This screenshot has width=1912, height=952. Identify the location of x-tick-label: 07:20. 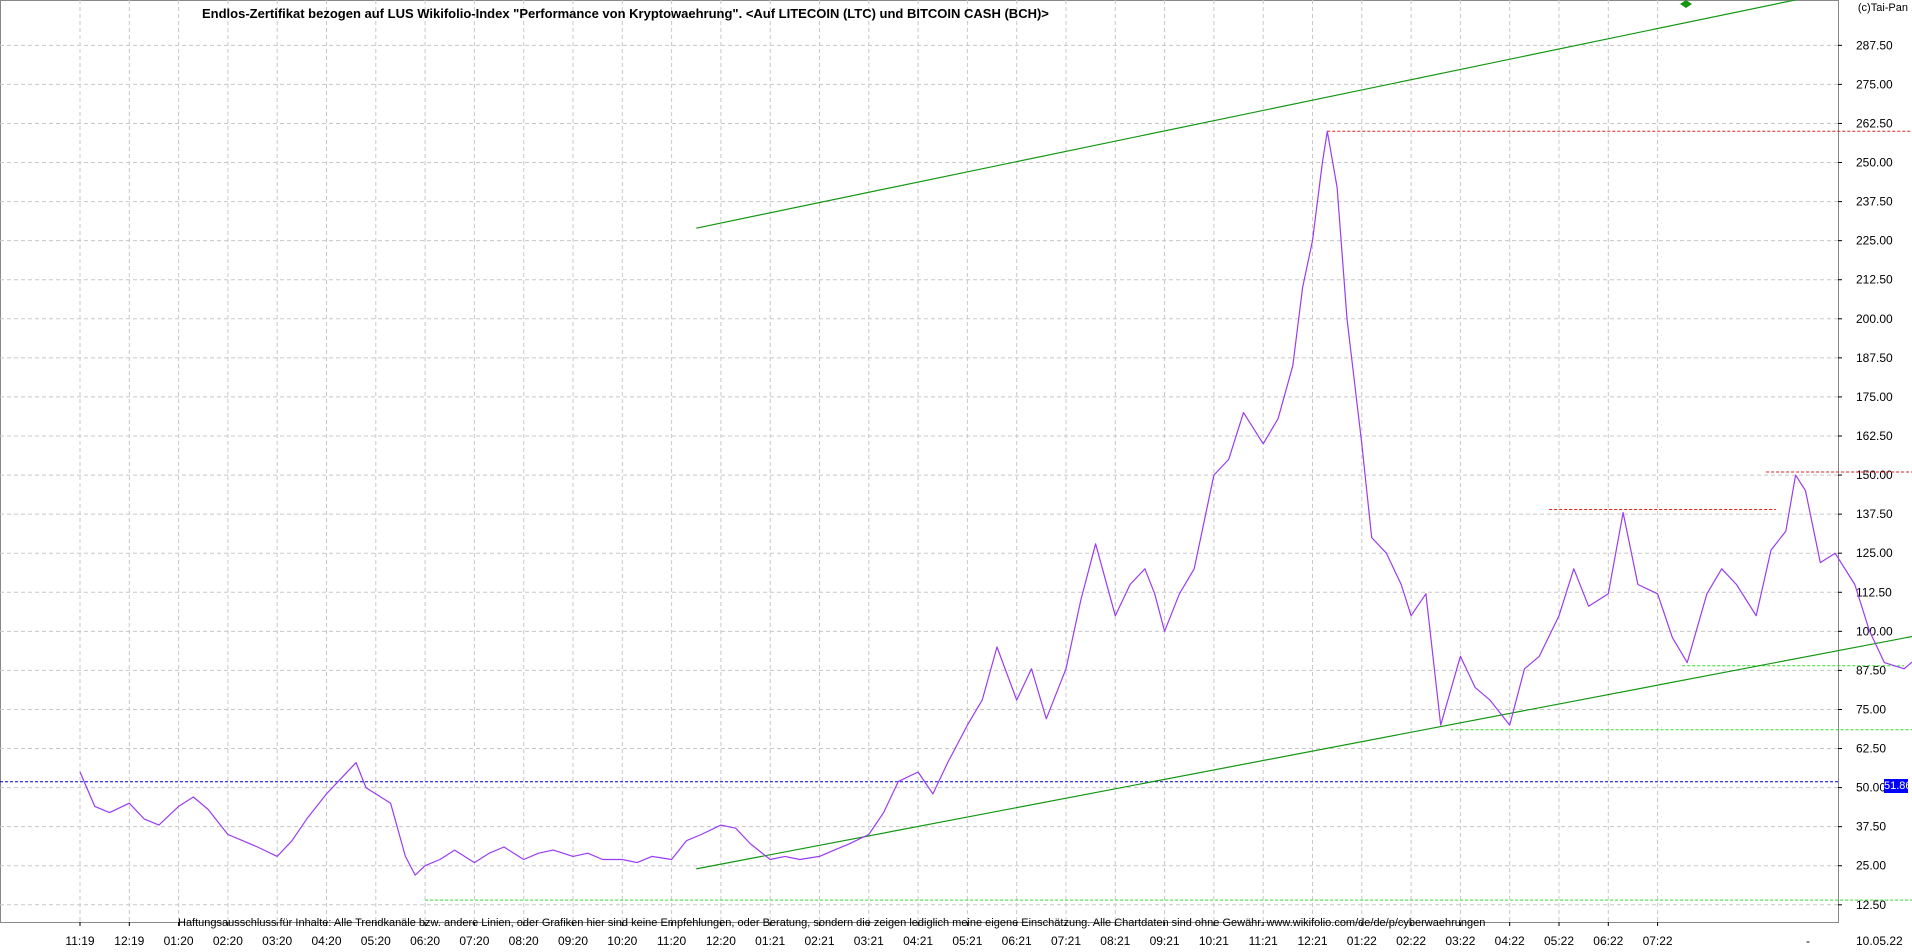
(474, 941).